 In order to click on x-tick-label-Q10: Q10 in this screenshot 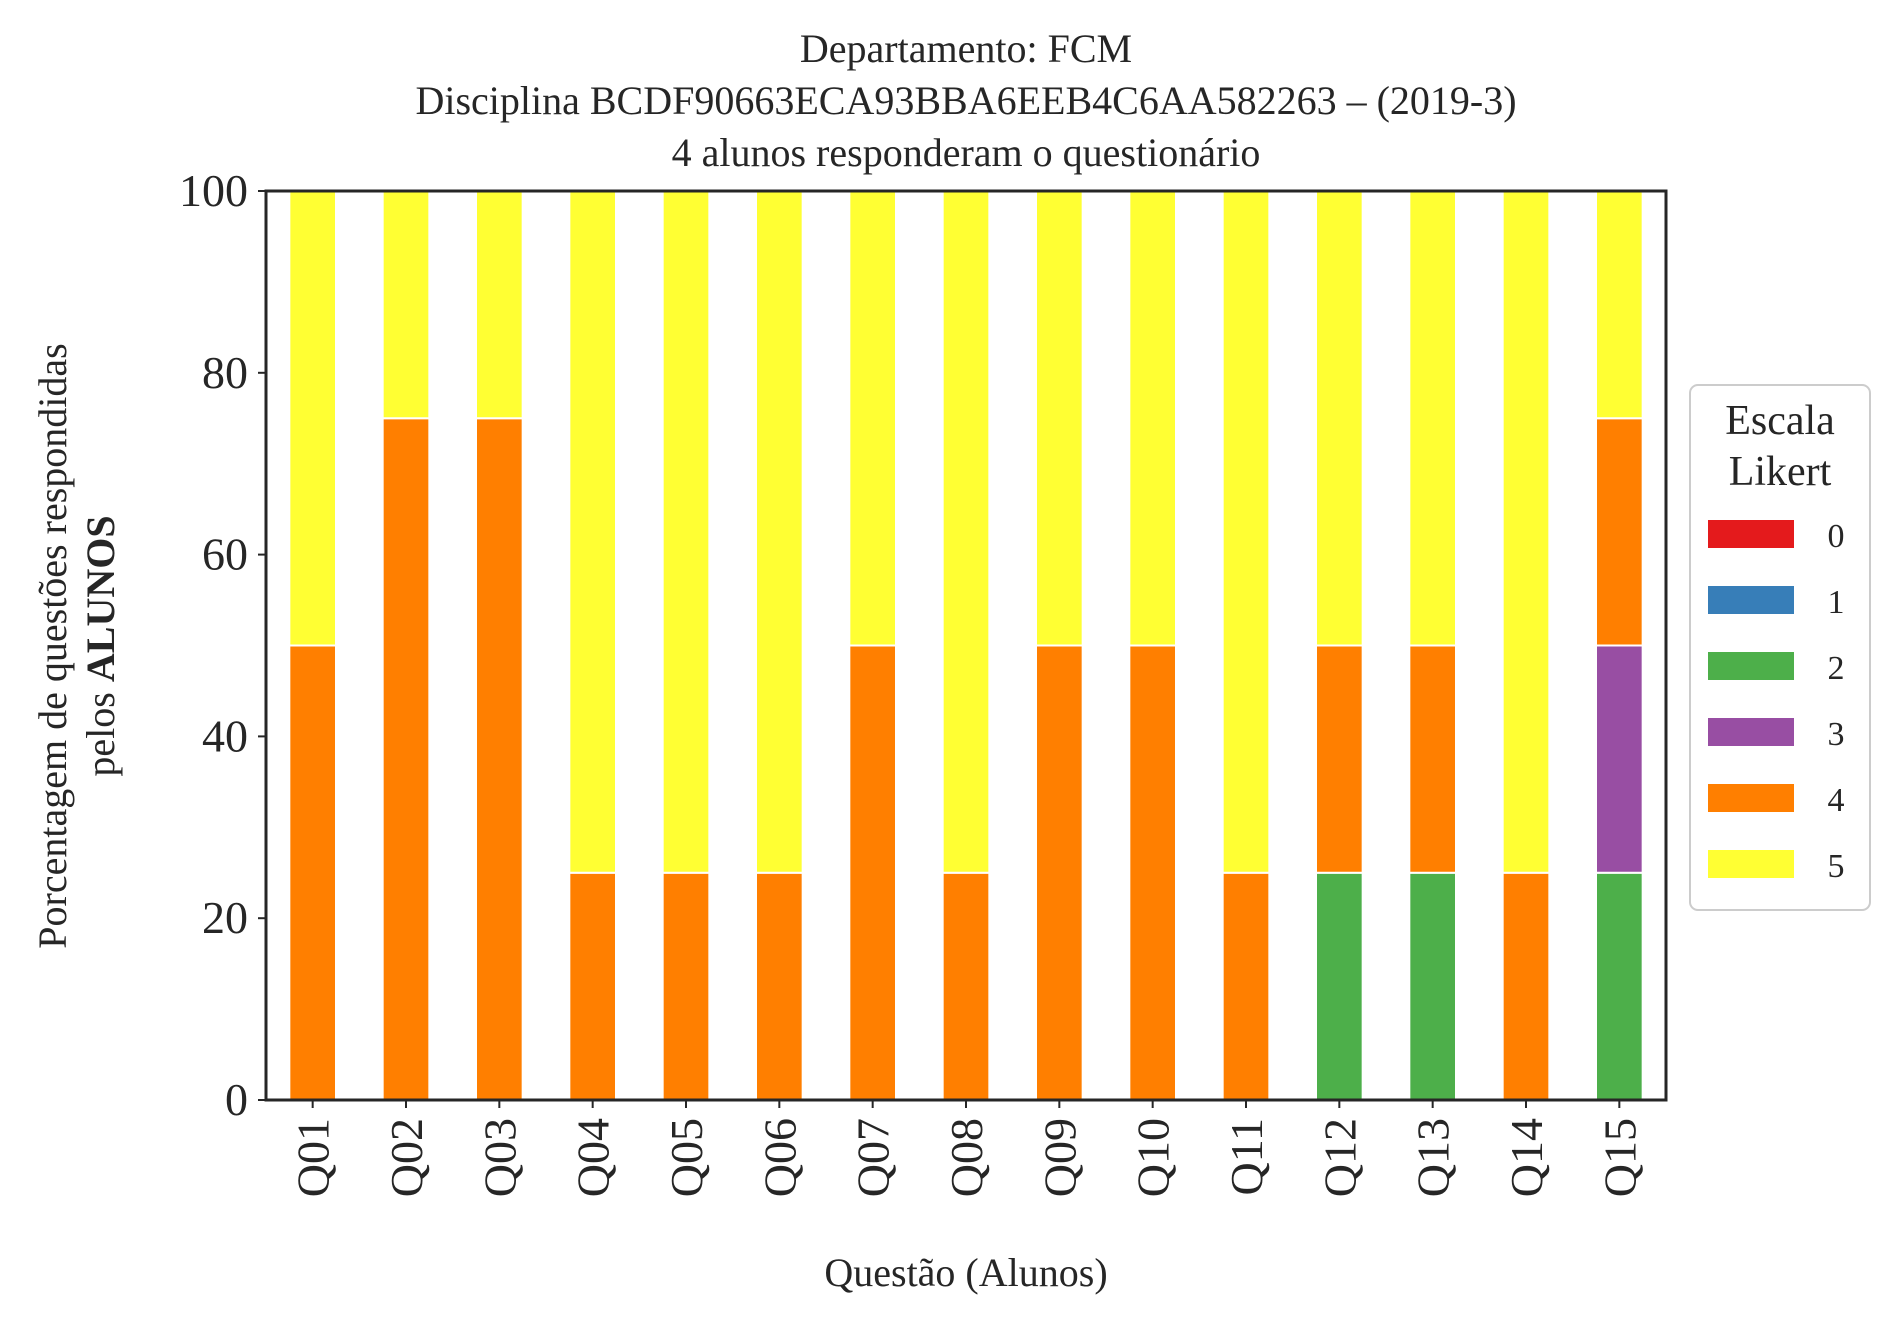, I will do `click(1153, 1157)`.